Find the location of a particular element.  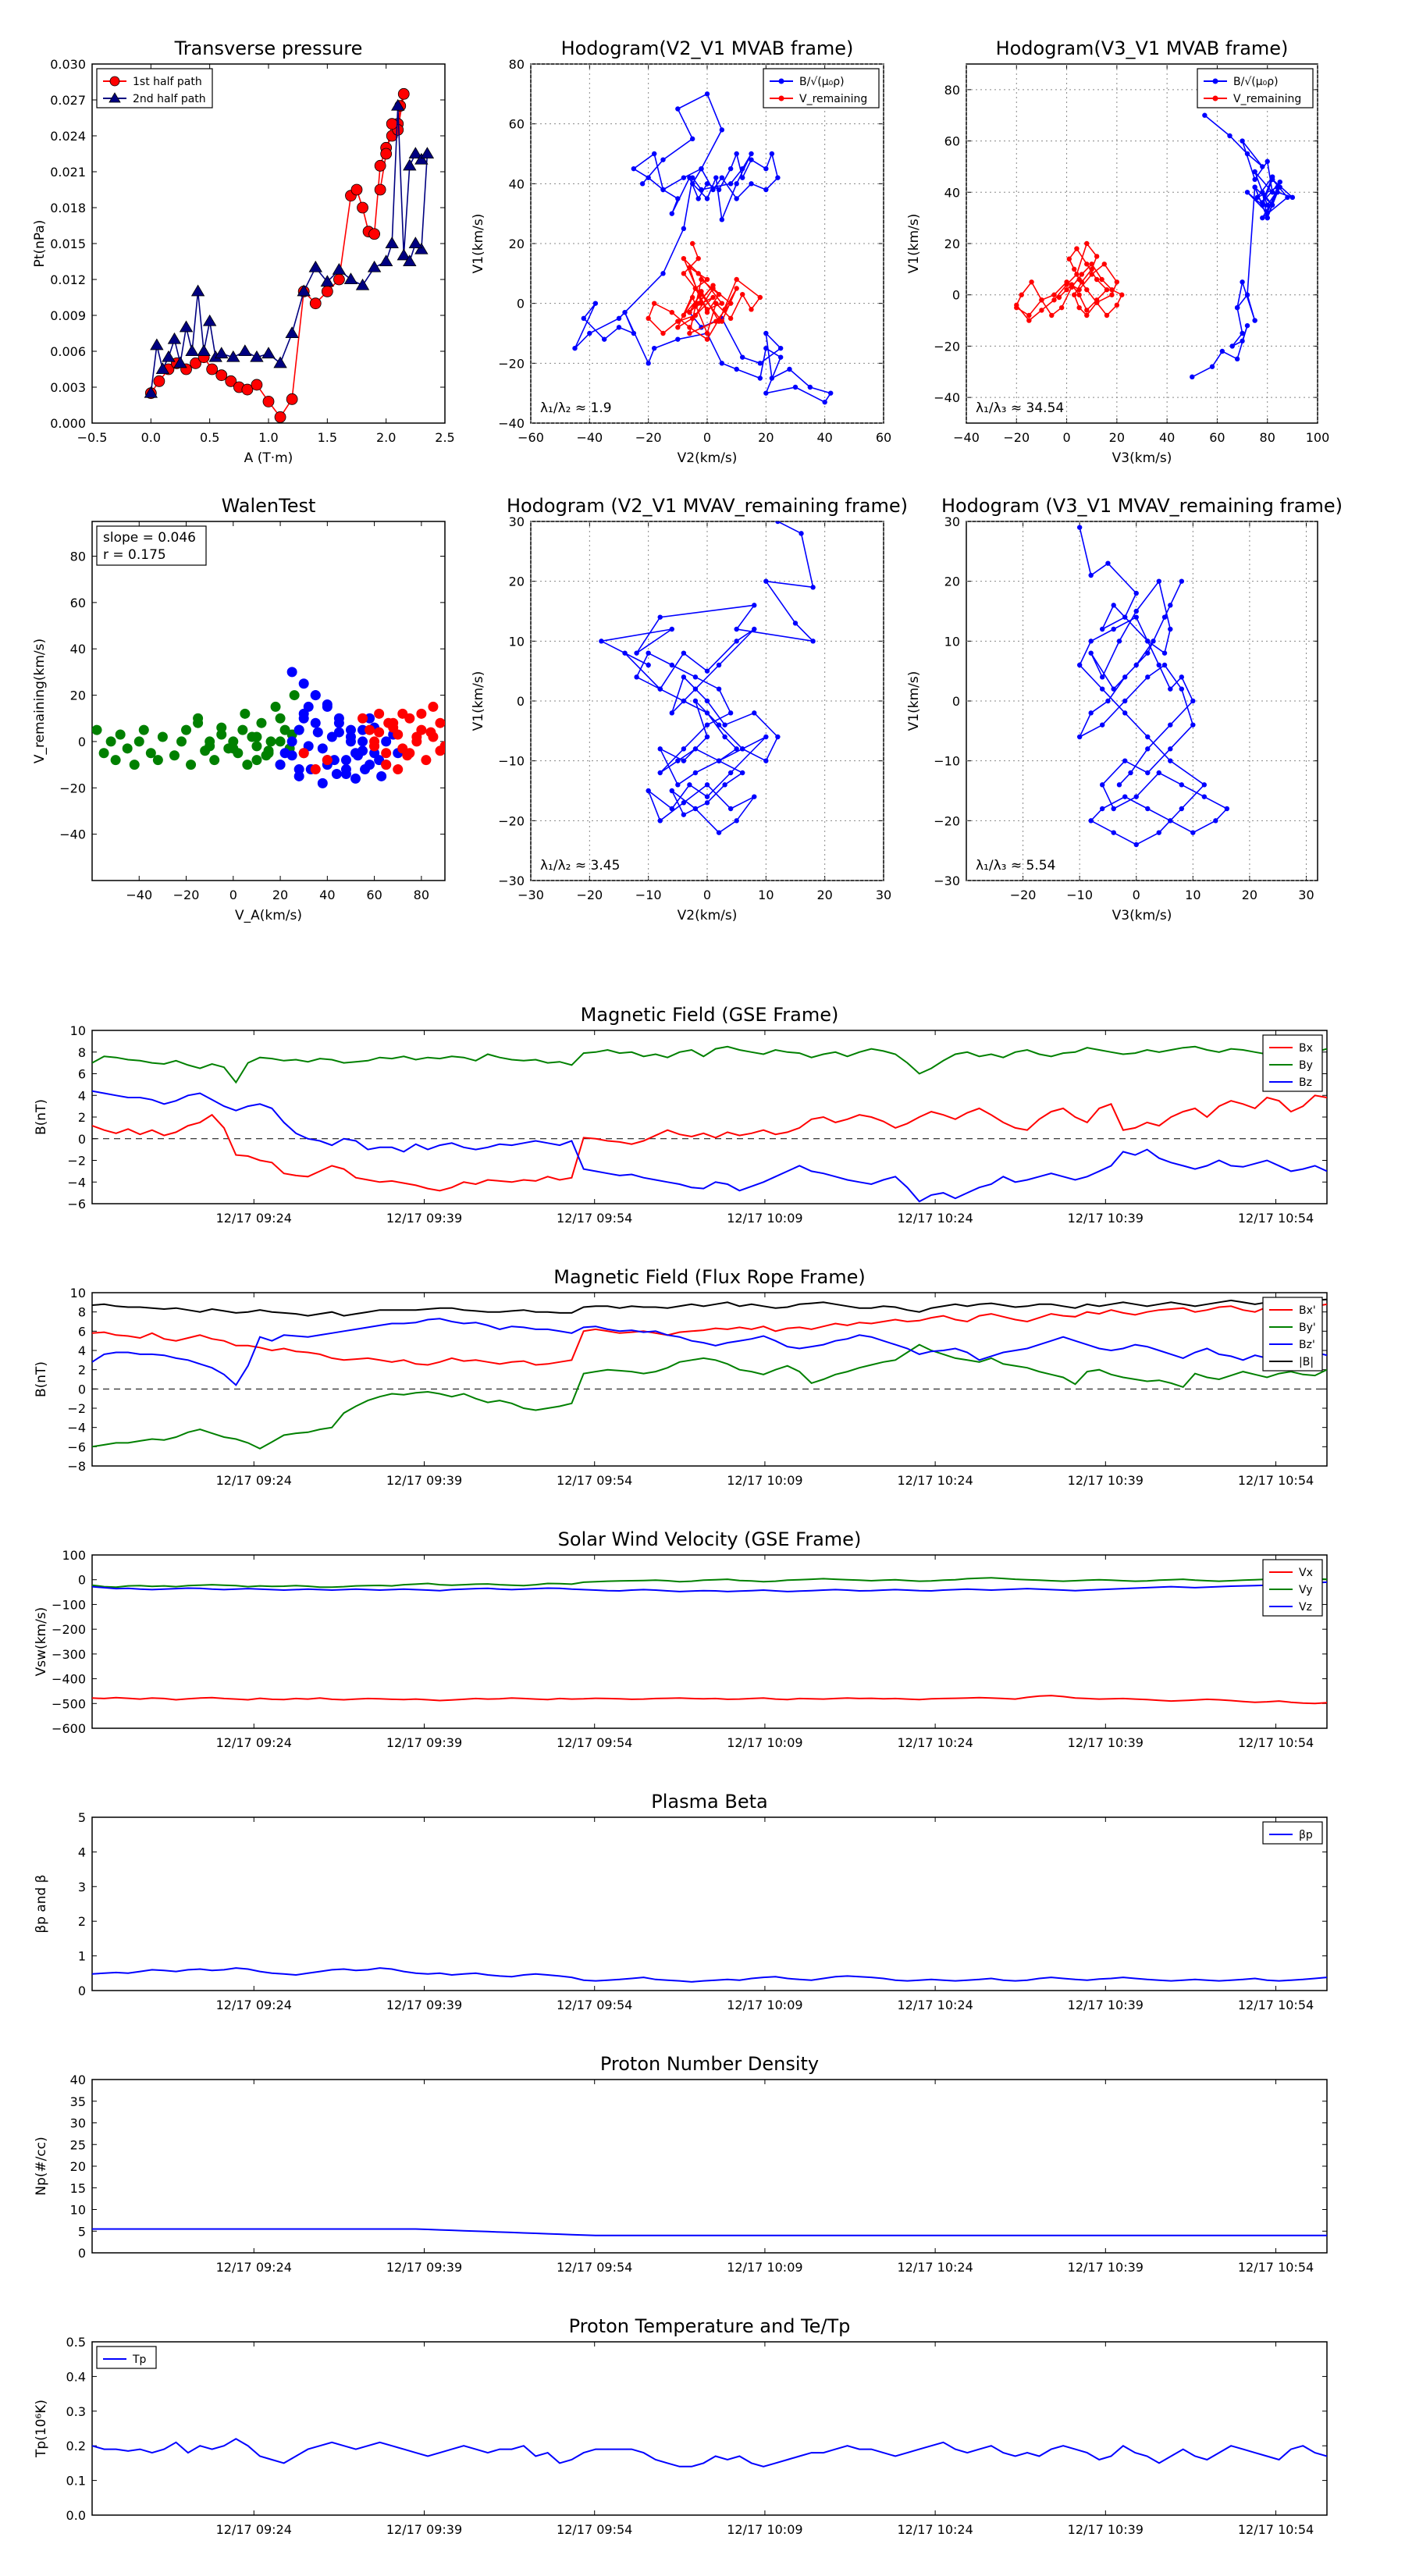

legend-label: By is located at coordinates (1306, 1065).